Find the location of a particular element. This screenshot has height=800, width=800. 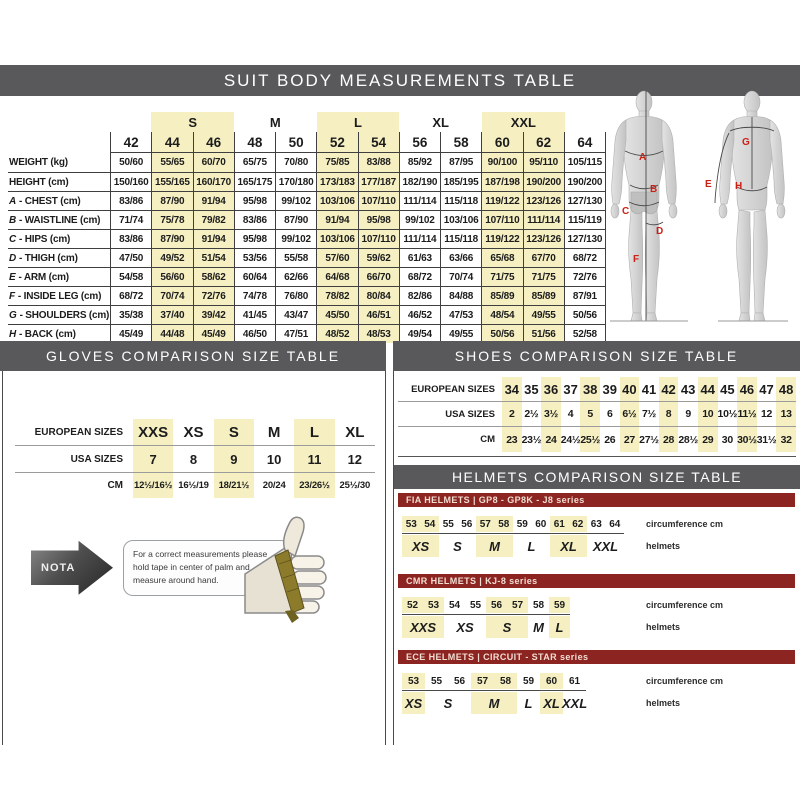

measurement-letter: E is located at coordinates (12, 277).